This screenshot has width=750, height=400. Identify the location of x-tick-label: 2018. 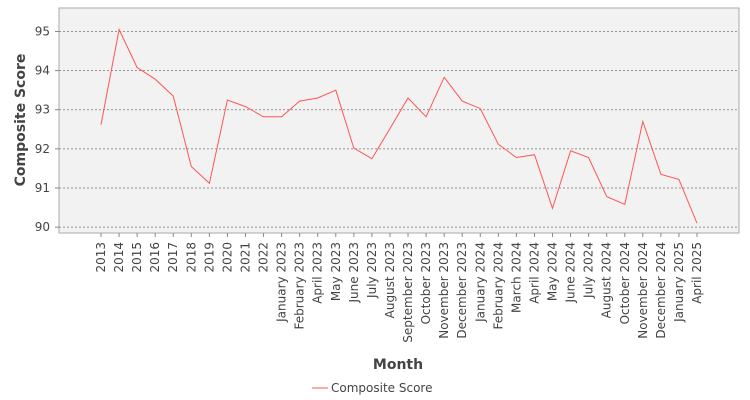
(191, 257).